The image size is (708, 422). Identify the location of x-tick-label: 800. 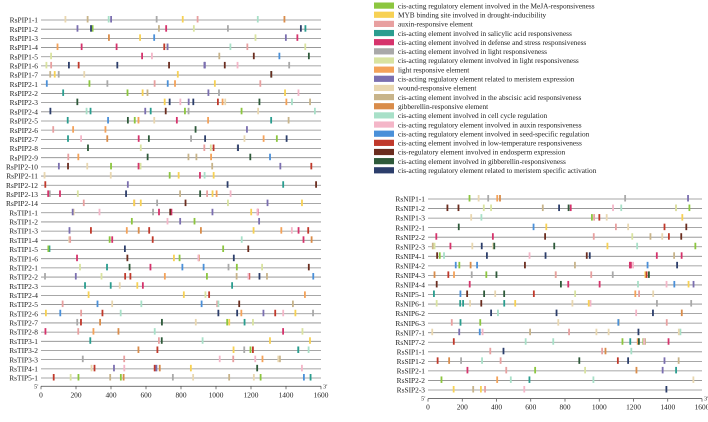
(180, 394).